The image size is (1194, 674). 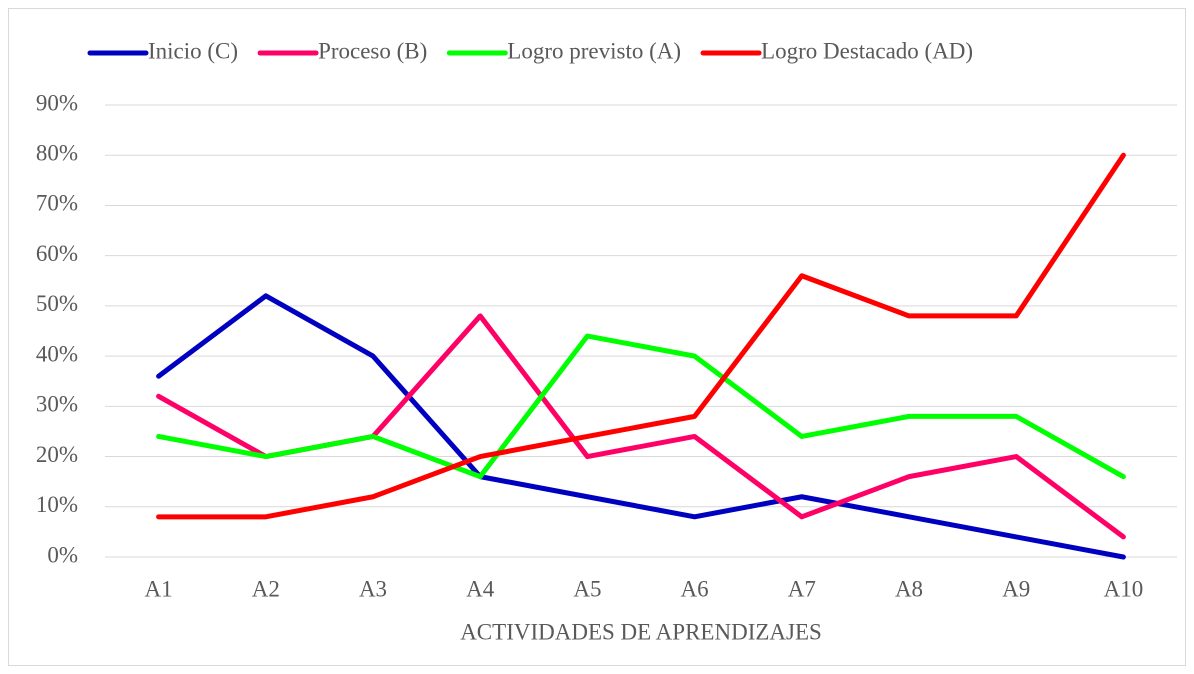 What do you see at coordinates (909, 588) in the screenshot?
I see `x-tick-label: A8` at bounding box center [909, 588].